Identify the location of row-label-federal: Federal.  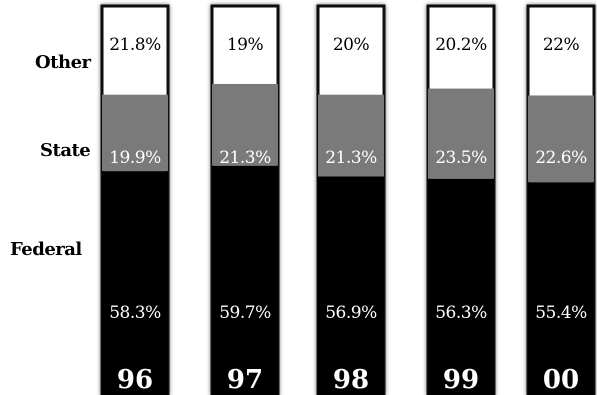
(46, 249).